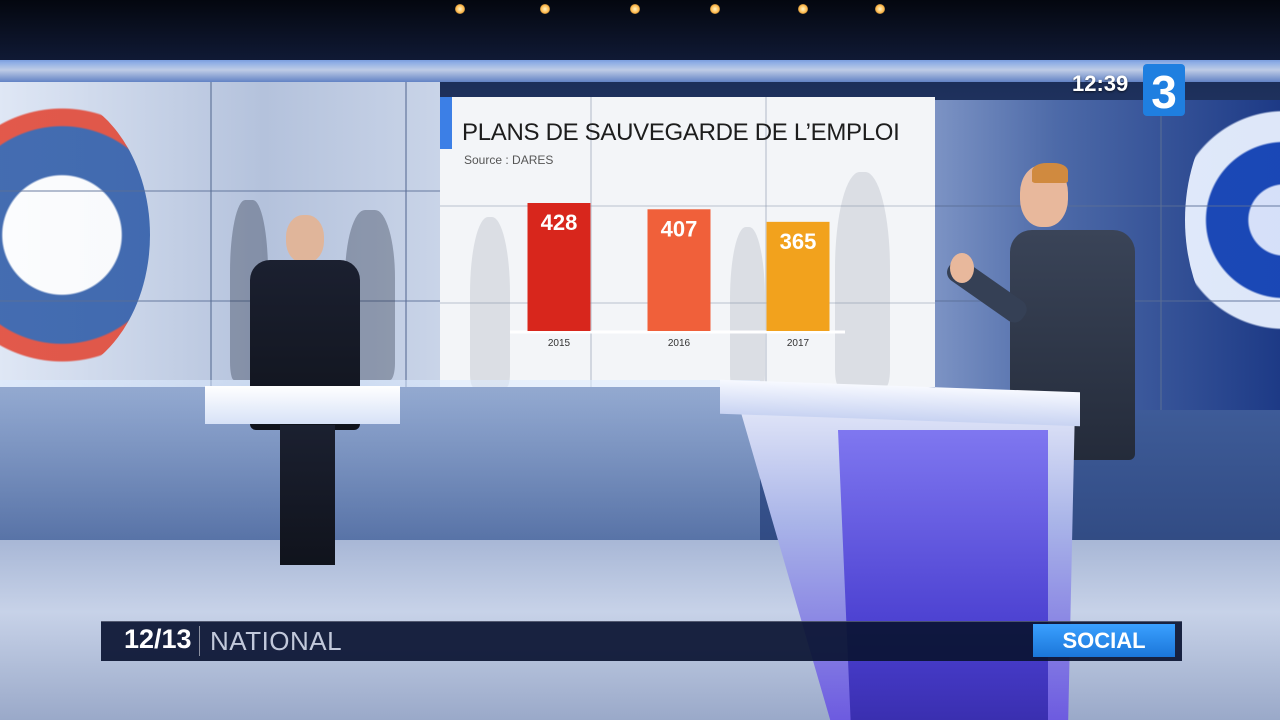 This screenshot has height=720, width=1280. I want to click on bar-value-label: 407, so click(679, 228).